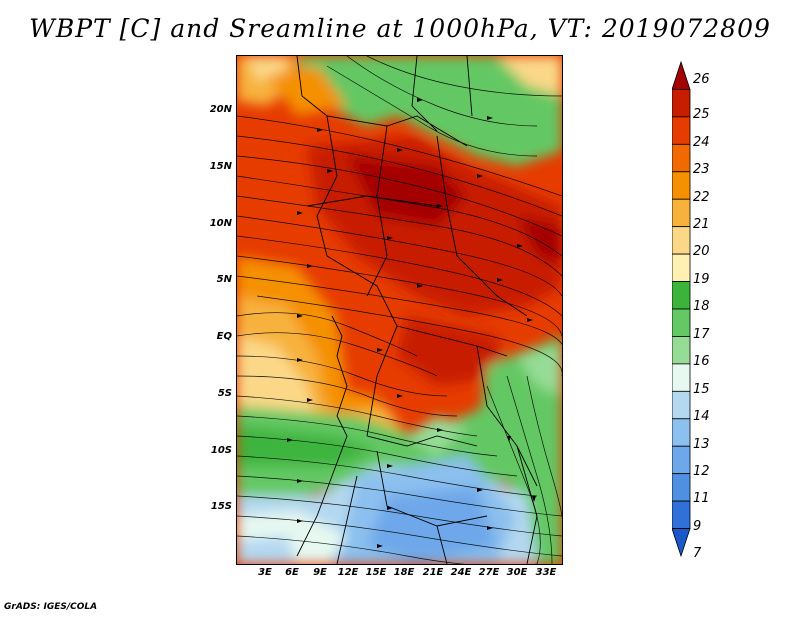  I want to click on credit-label: GrADS: IGES/COLA, so click(51, 607).